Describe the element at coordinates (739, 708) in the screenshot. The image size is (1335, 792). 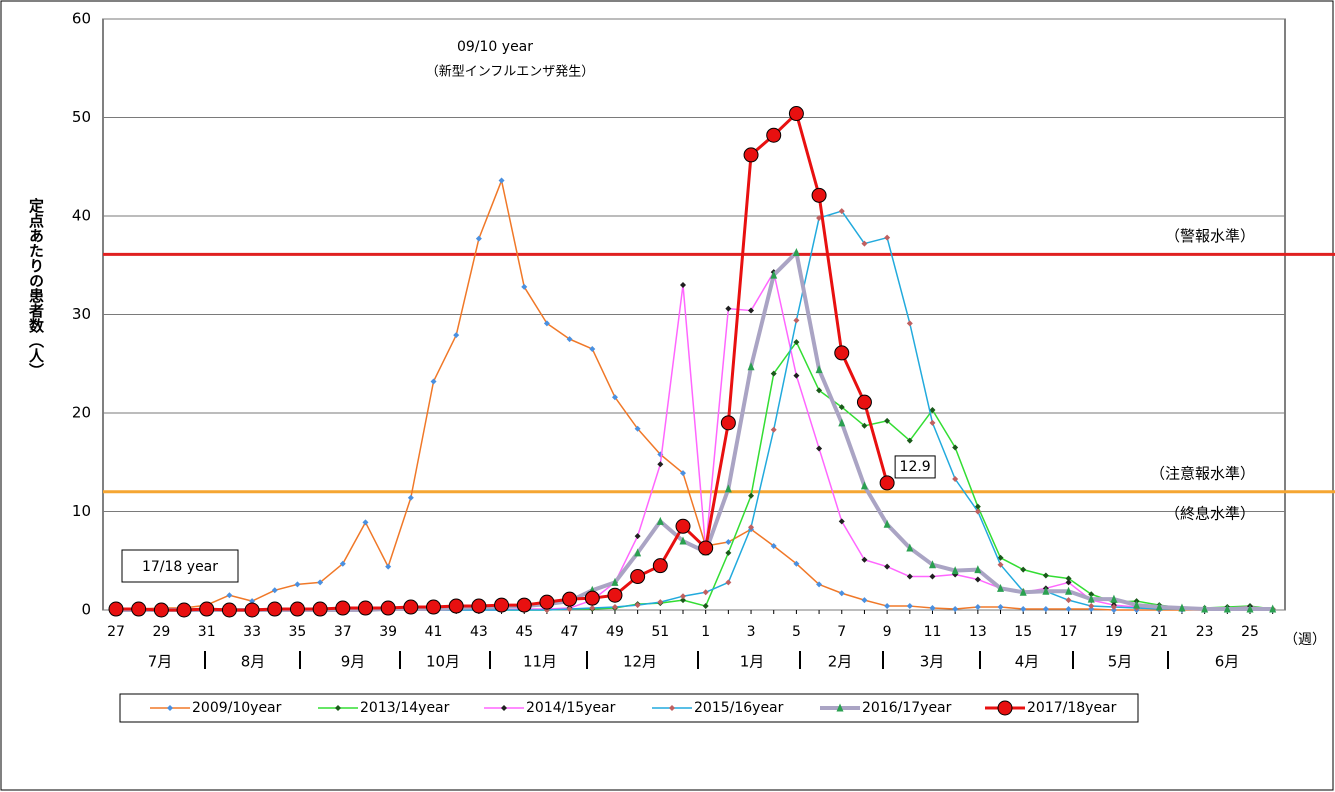
I see `legend-label: 2015/16year` at that location.